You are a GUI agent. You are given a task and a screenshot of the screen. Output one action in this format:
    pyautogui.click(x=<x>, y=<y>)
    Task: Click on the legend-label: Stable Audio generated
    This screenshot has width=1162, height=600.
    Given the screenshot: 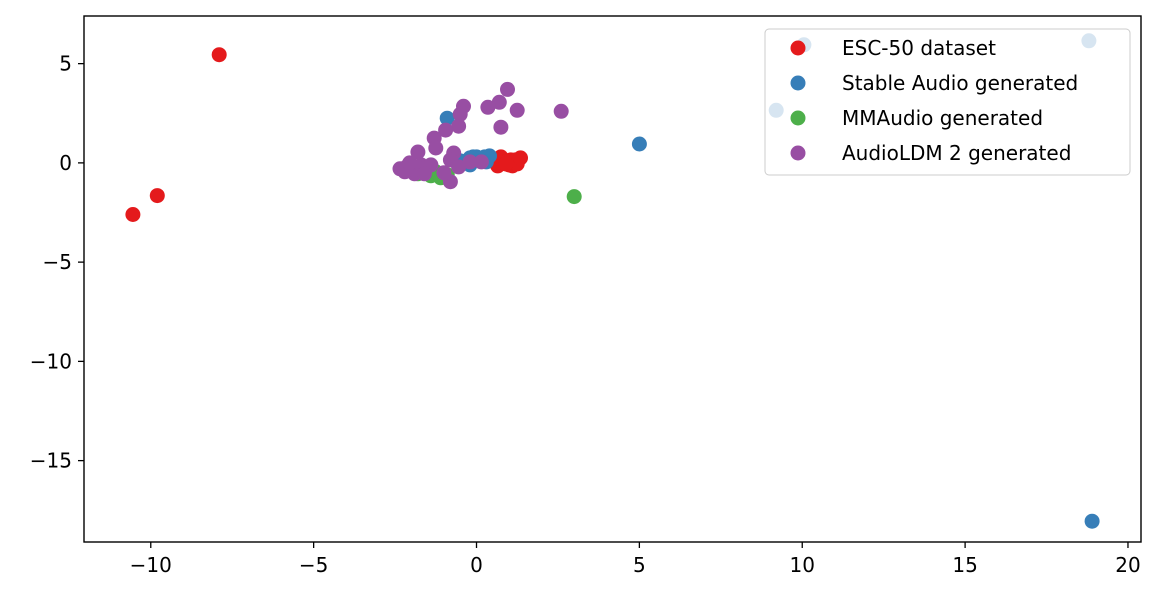 What is the action you would take?
    pyautogui.click(x=960, y=83)
    